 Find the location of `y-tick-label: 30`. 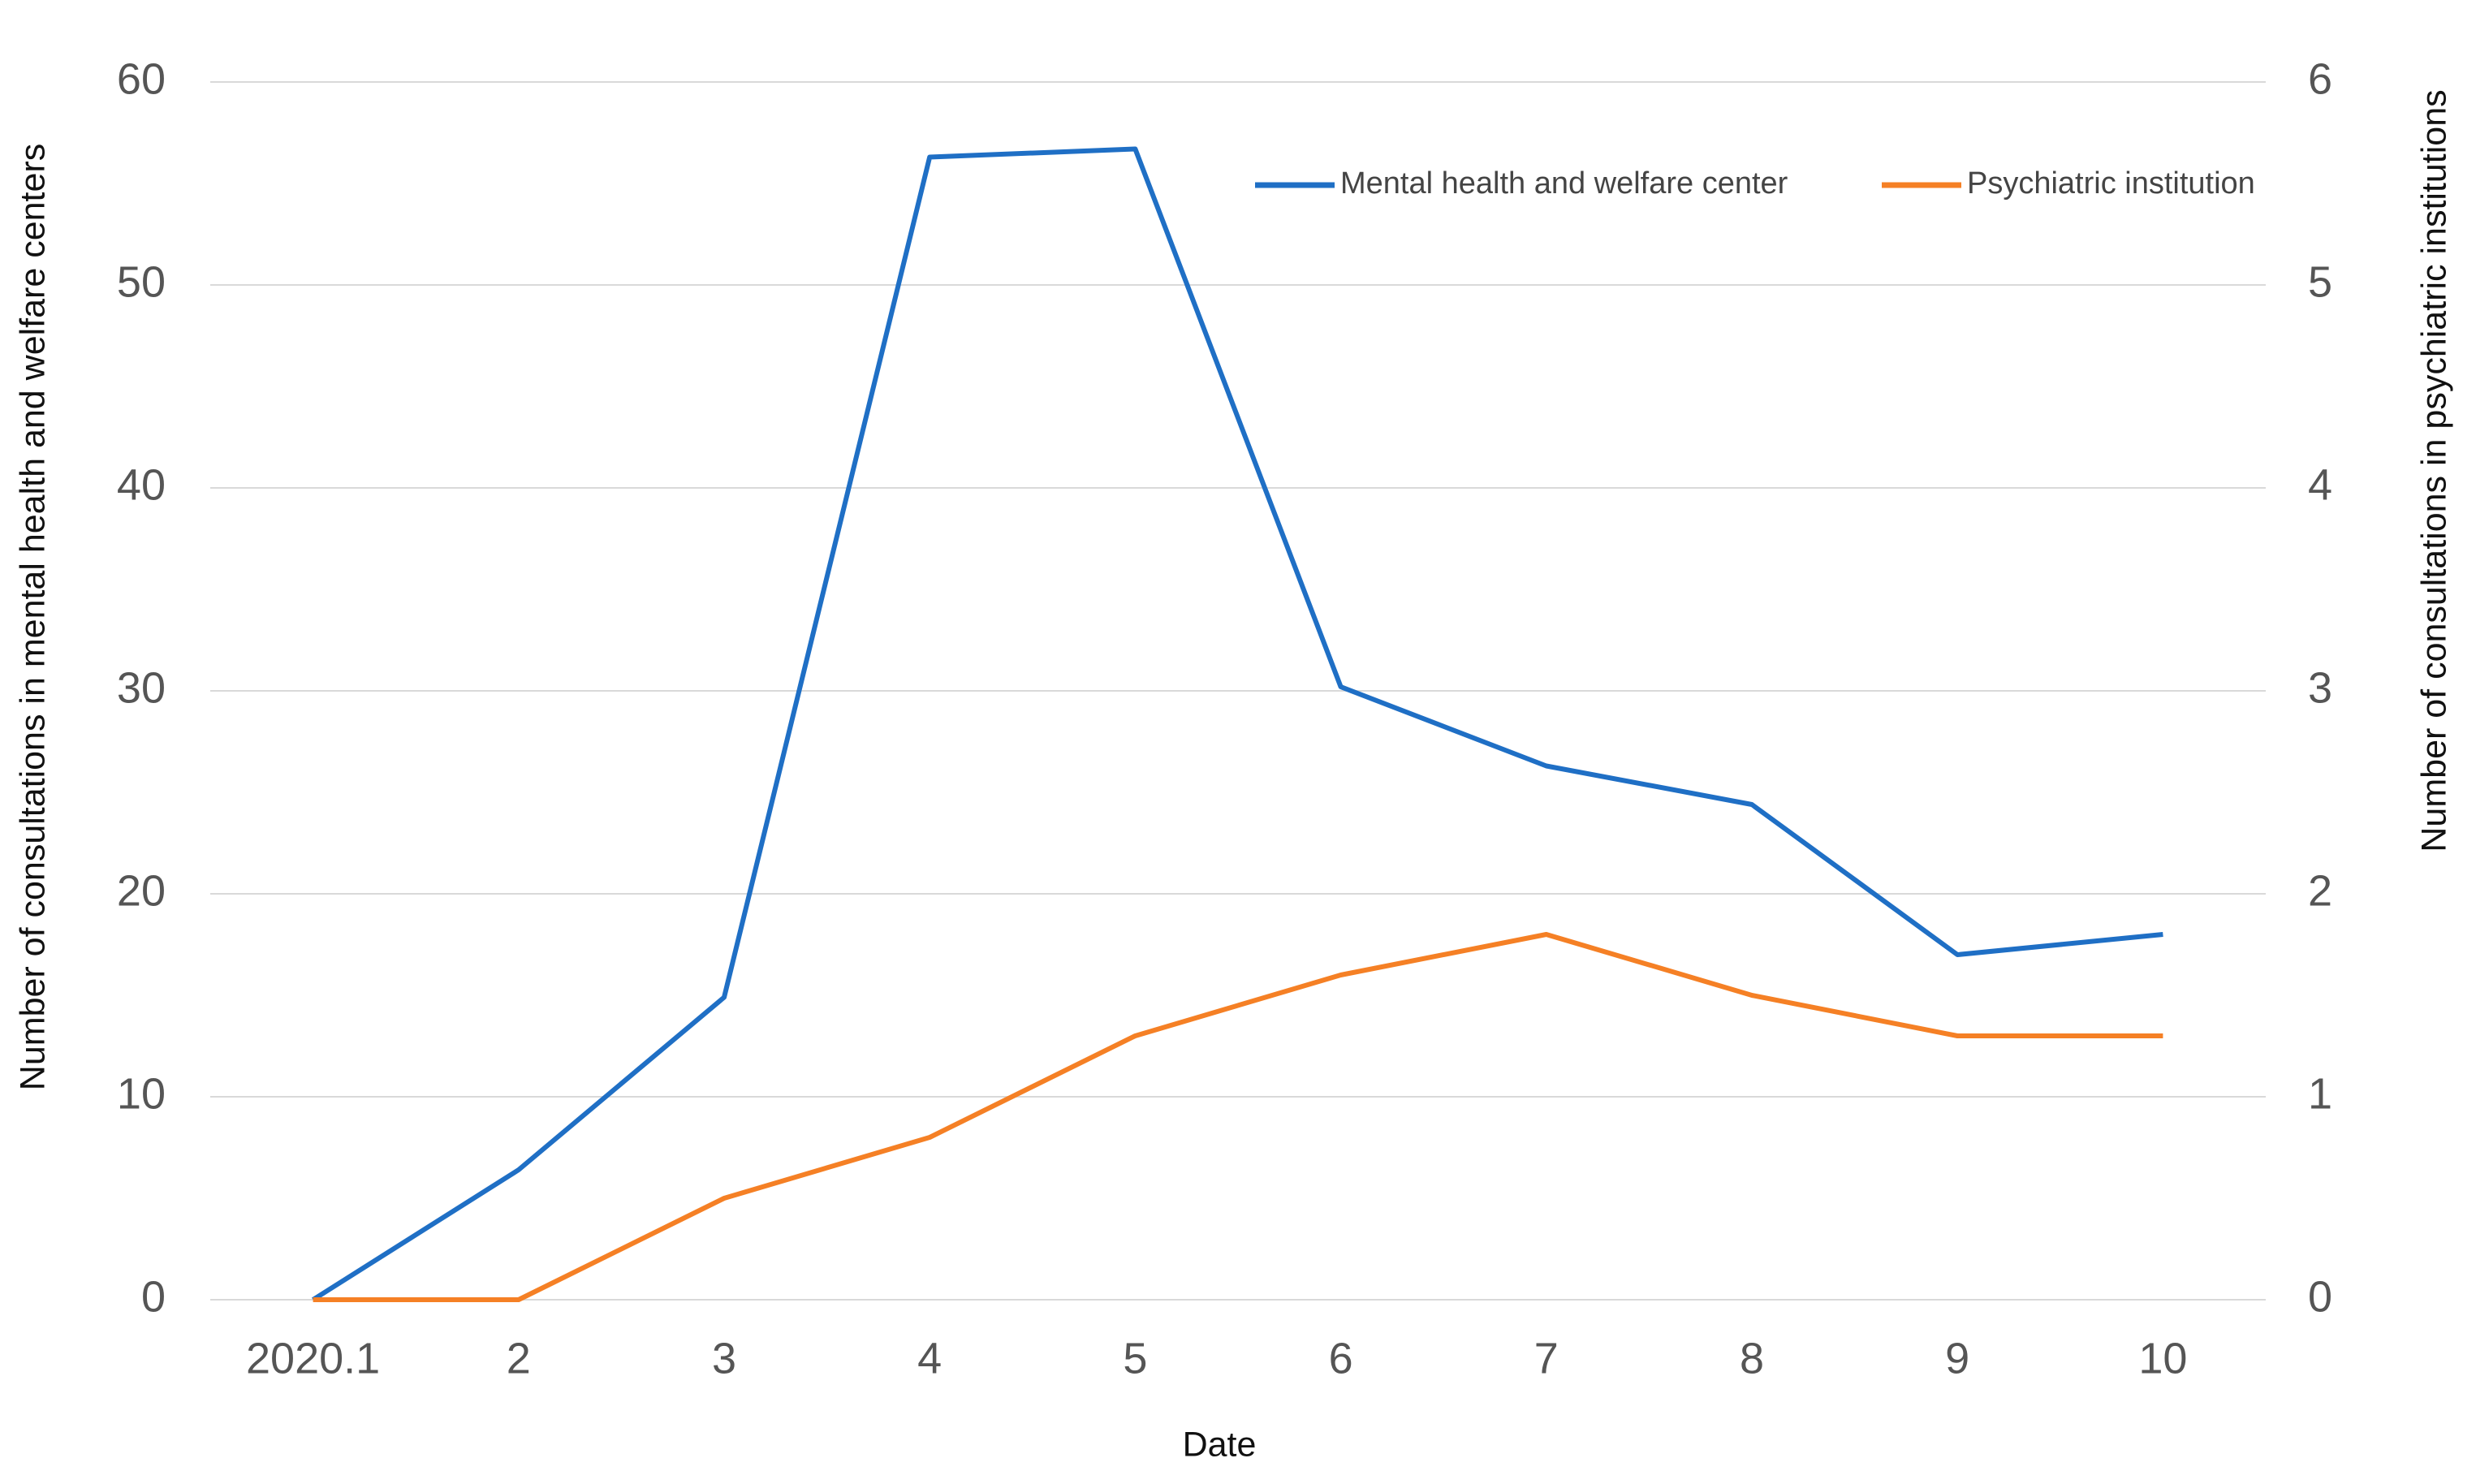

y-tick-label: 30 is located at coordinates (142, 687).